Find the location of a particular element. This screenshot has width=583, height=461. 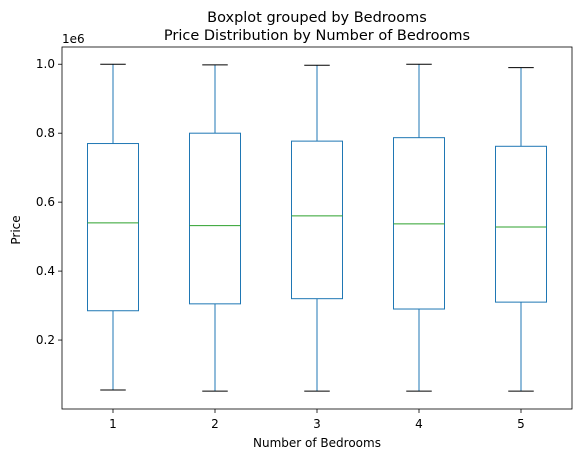

x-axis: 1 2 3 4 5 is located at coordinates (317, 420).